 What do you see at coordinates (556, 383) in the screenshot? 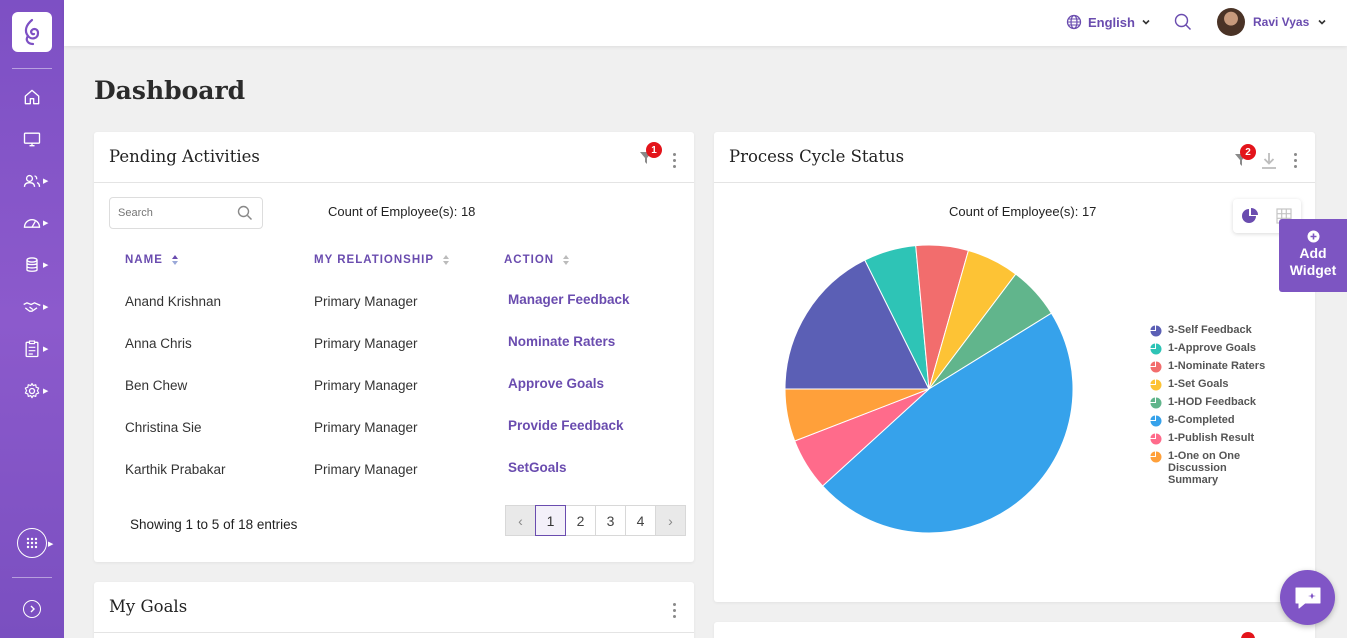
I see `action-link: Approve Goals` at bounding box center [556, 383].